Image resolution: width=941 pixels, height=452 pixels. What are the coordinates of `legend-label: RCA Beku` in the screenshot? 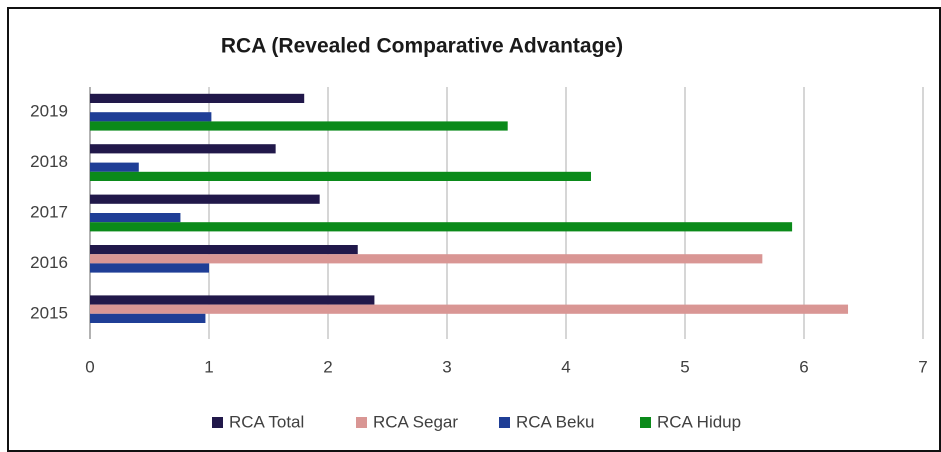 It's located at (555, 421).